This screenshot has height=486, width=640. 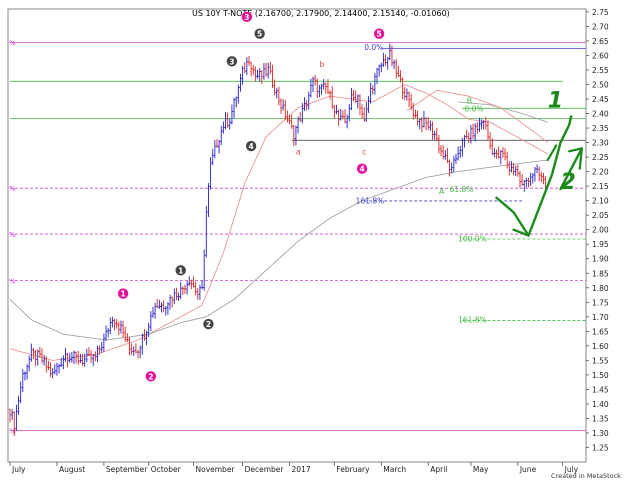 I want to click on x-tick-label: September, so click(x=127, y=469).